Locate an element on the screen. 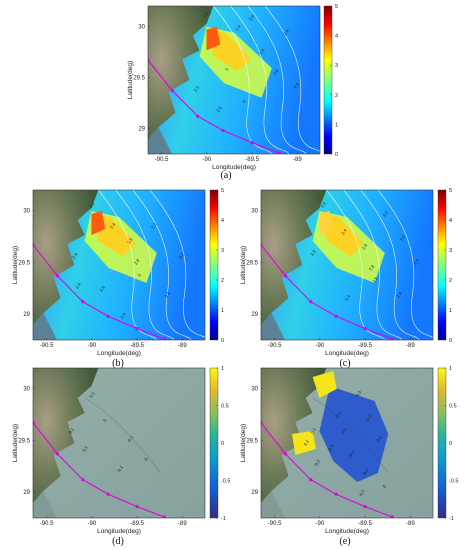  colorbar-tick-label: -1 is located at coordinates (223, 519).